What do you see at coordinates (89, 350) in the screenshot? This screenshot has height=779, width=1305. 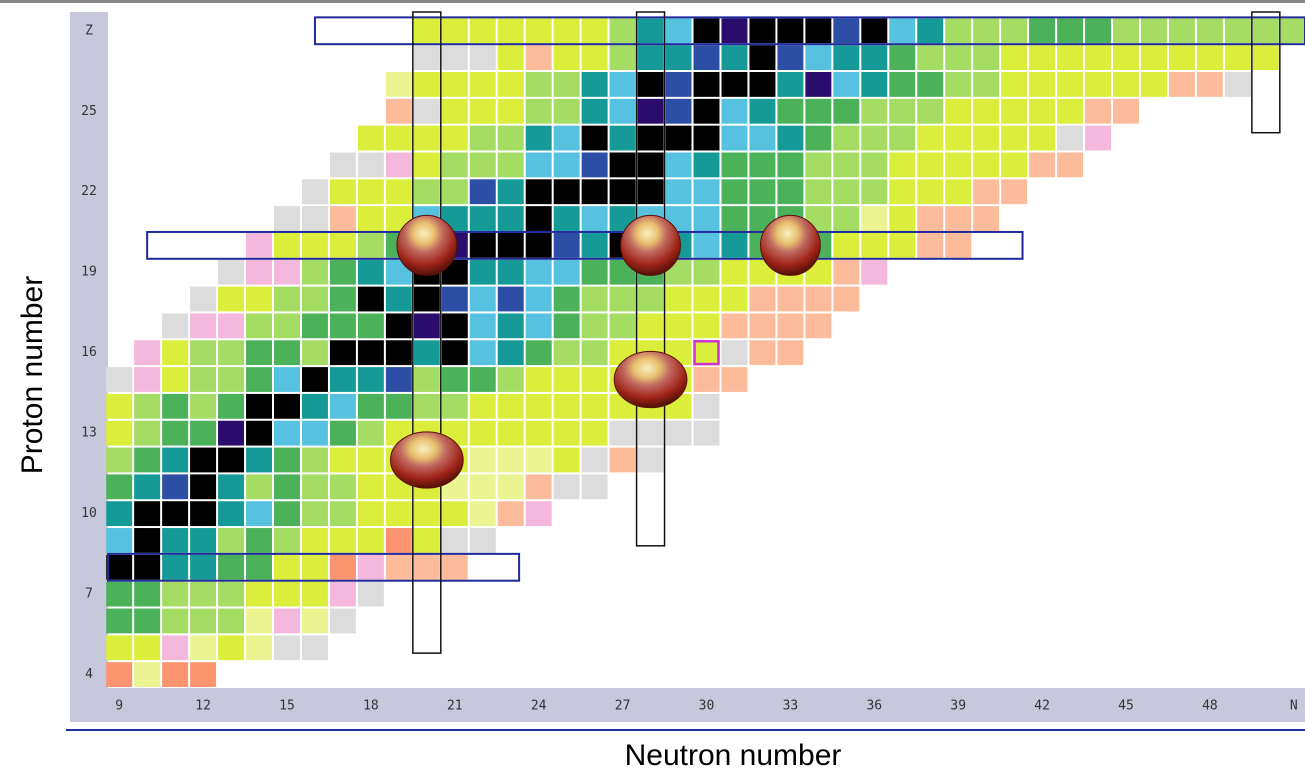 I see `y-axis-strip` at bounding box center [89, 350].